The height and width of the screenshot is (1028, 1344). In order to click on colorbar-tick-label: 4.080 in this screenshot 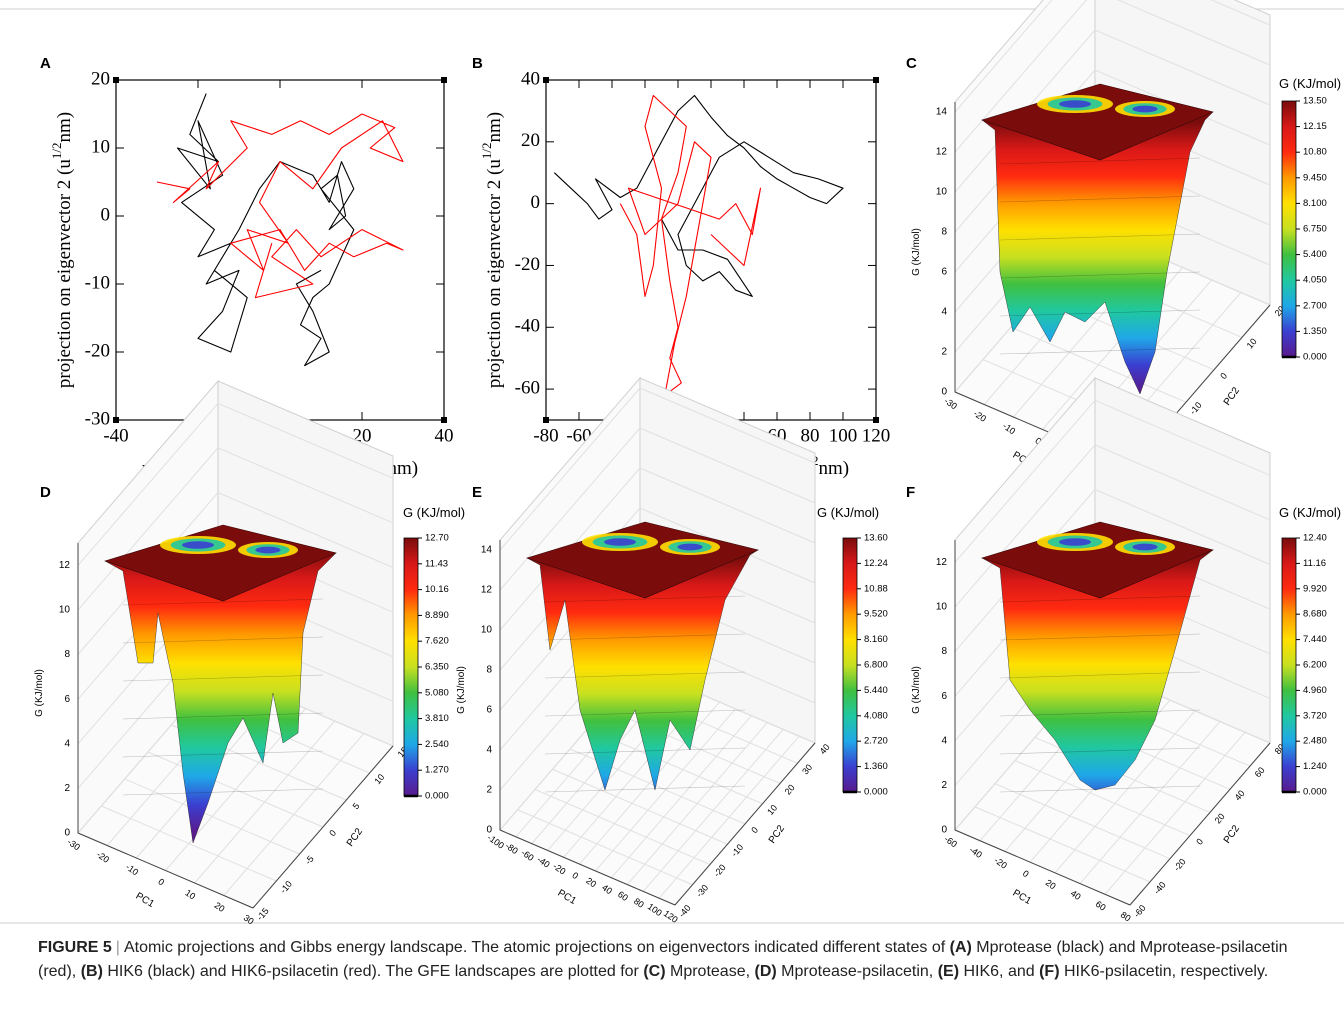, I will do `click(876, 715)`.